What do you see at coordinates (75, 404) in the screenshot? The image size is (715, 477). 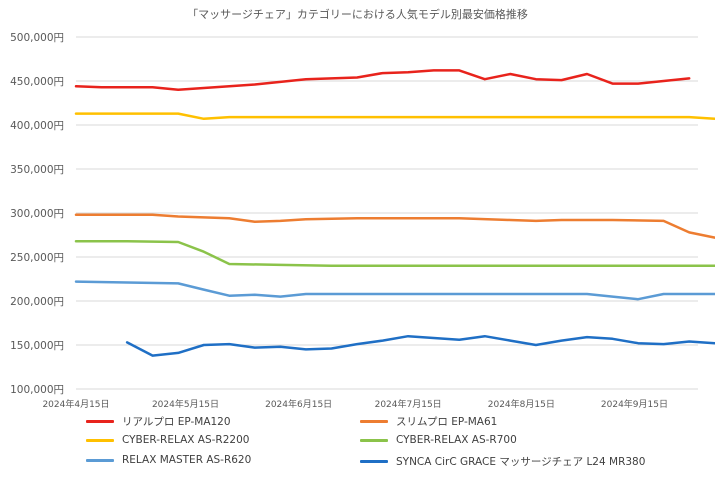 I see `x-tick-label: 2024年4月15日` at bounding box center [75, 404].